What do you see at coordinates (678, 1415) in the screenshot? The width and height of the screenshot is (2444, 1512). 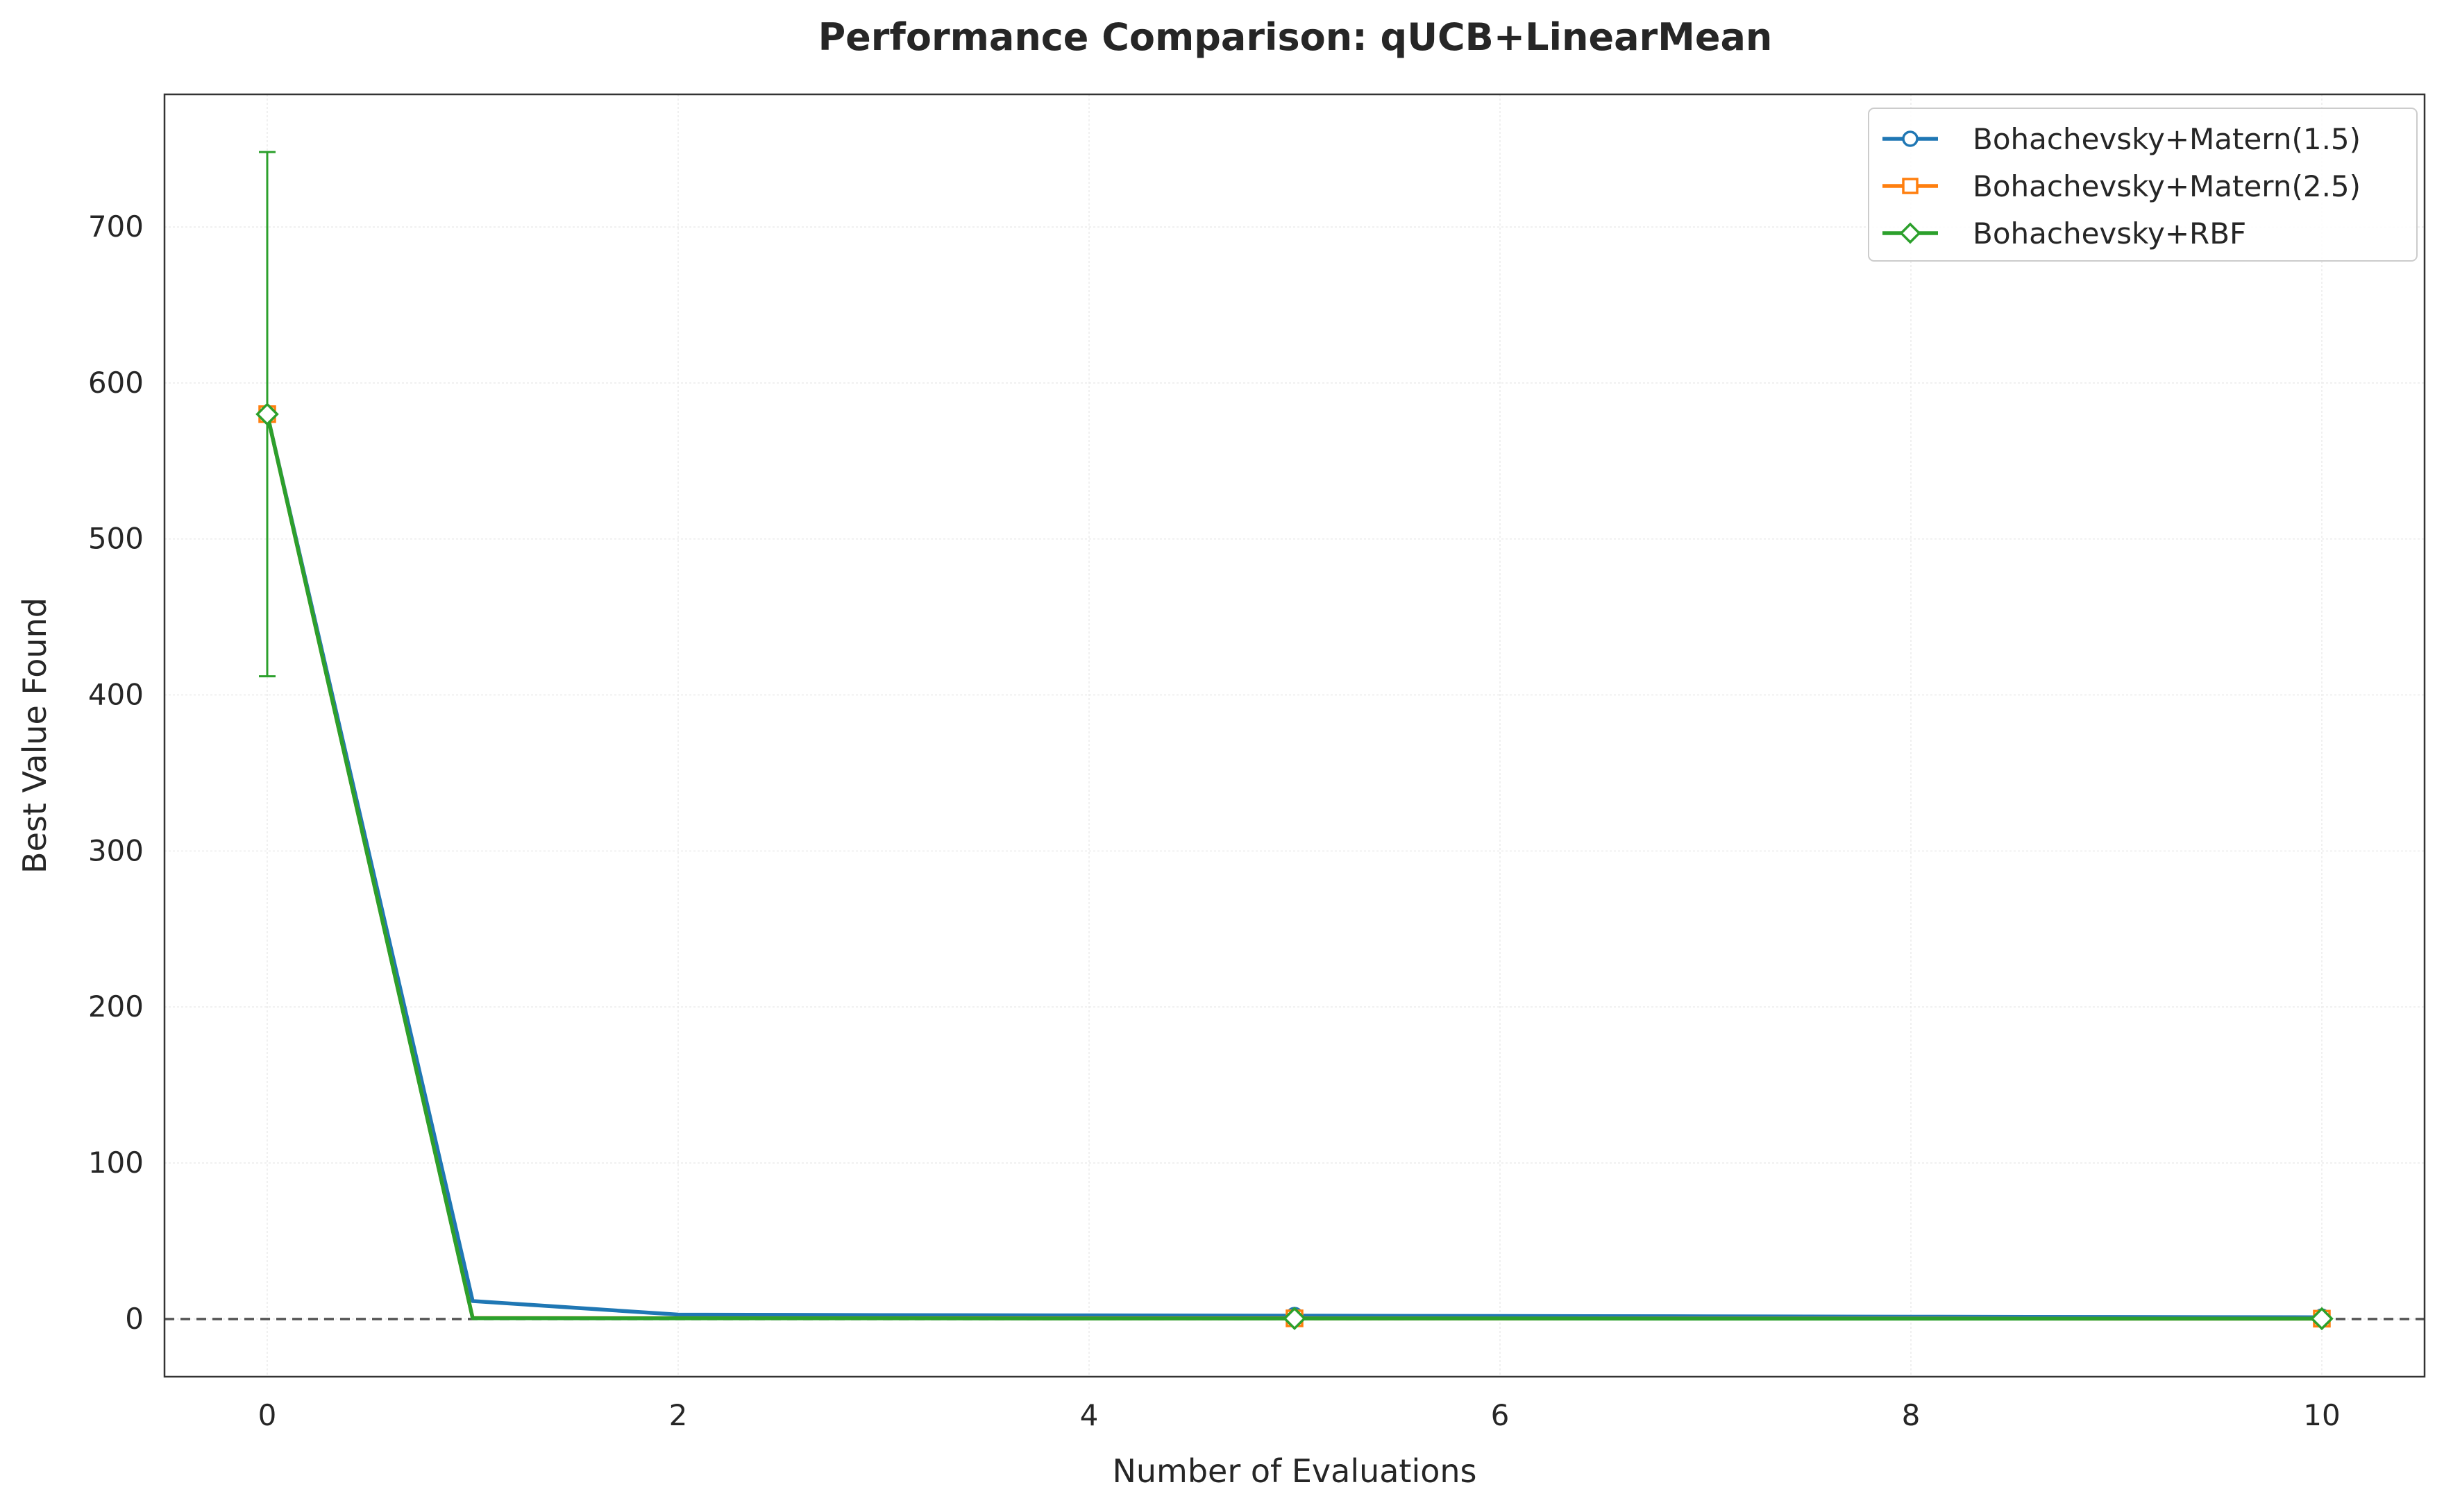 I see `x-tick-label: 2` at bounding box center [678, 1415].